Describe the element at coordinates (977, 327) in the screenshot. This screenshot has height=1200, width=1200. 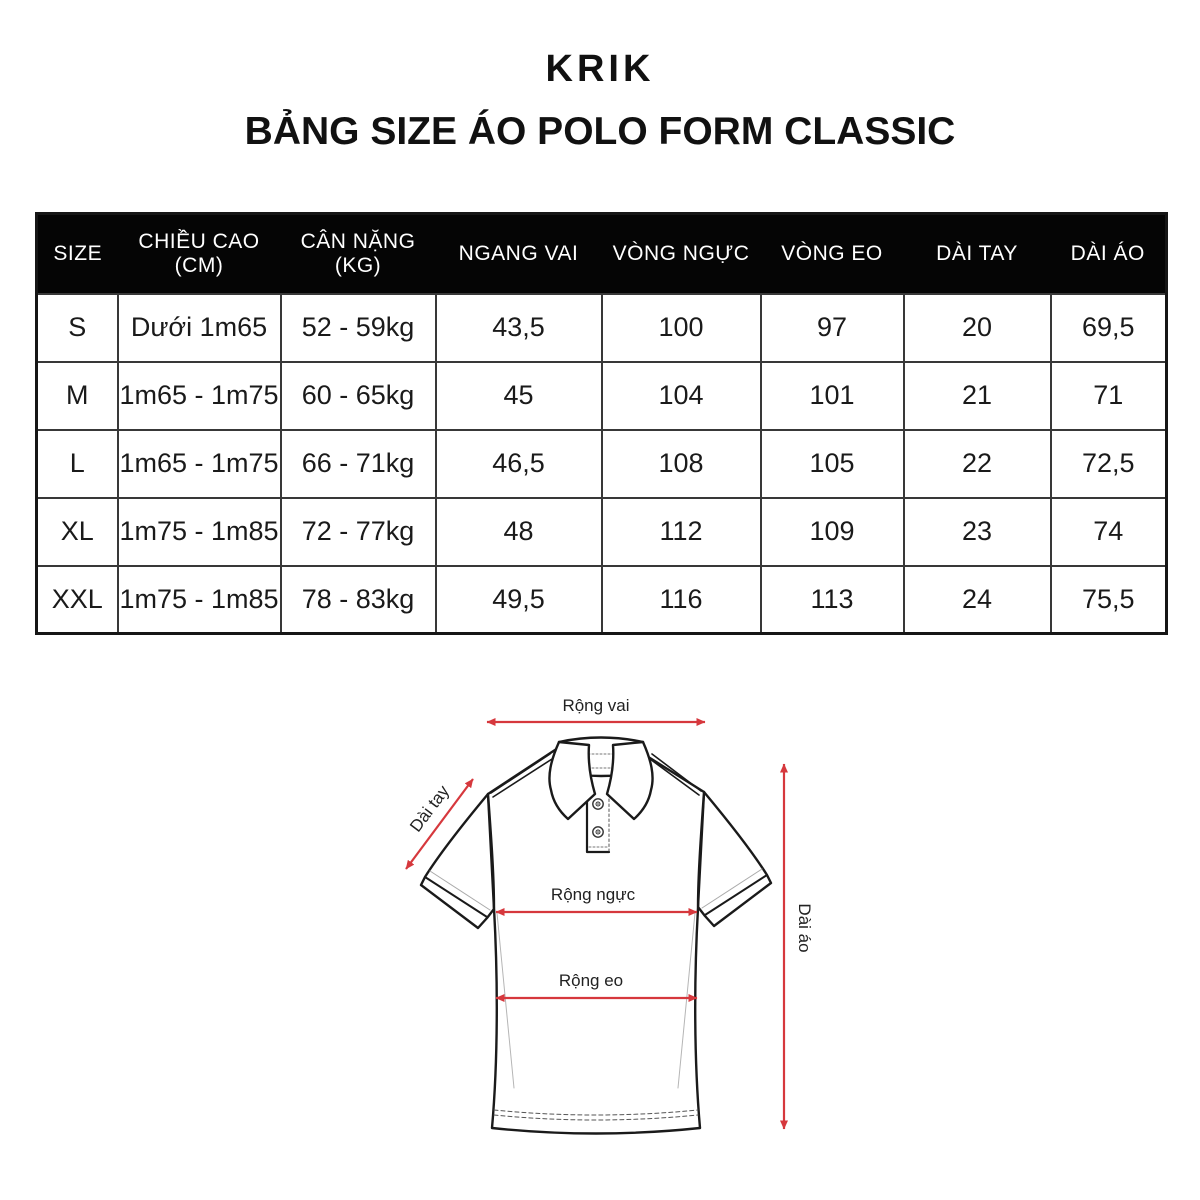
I see `table-cell: 20` at that location.